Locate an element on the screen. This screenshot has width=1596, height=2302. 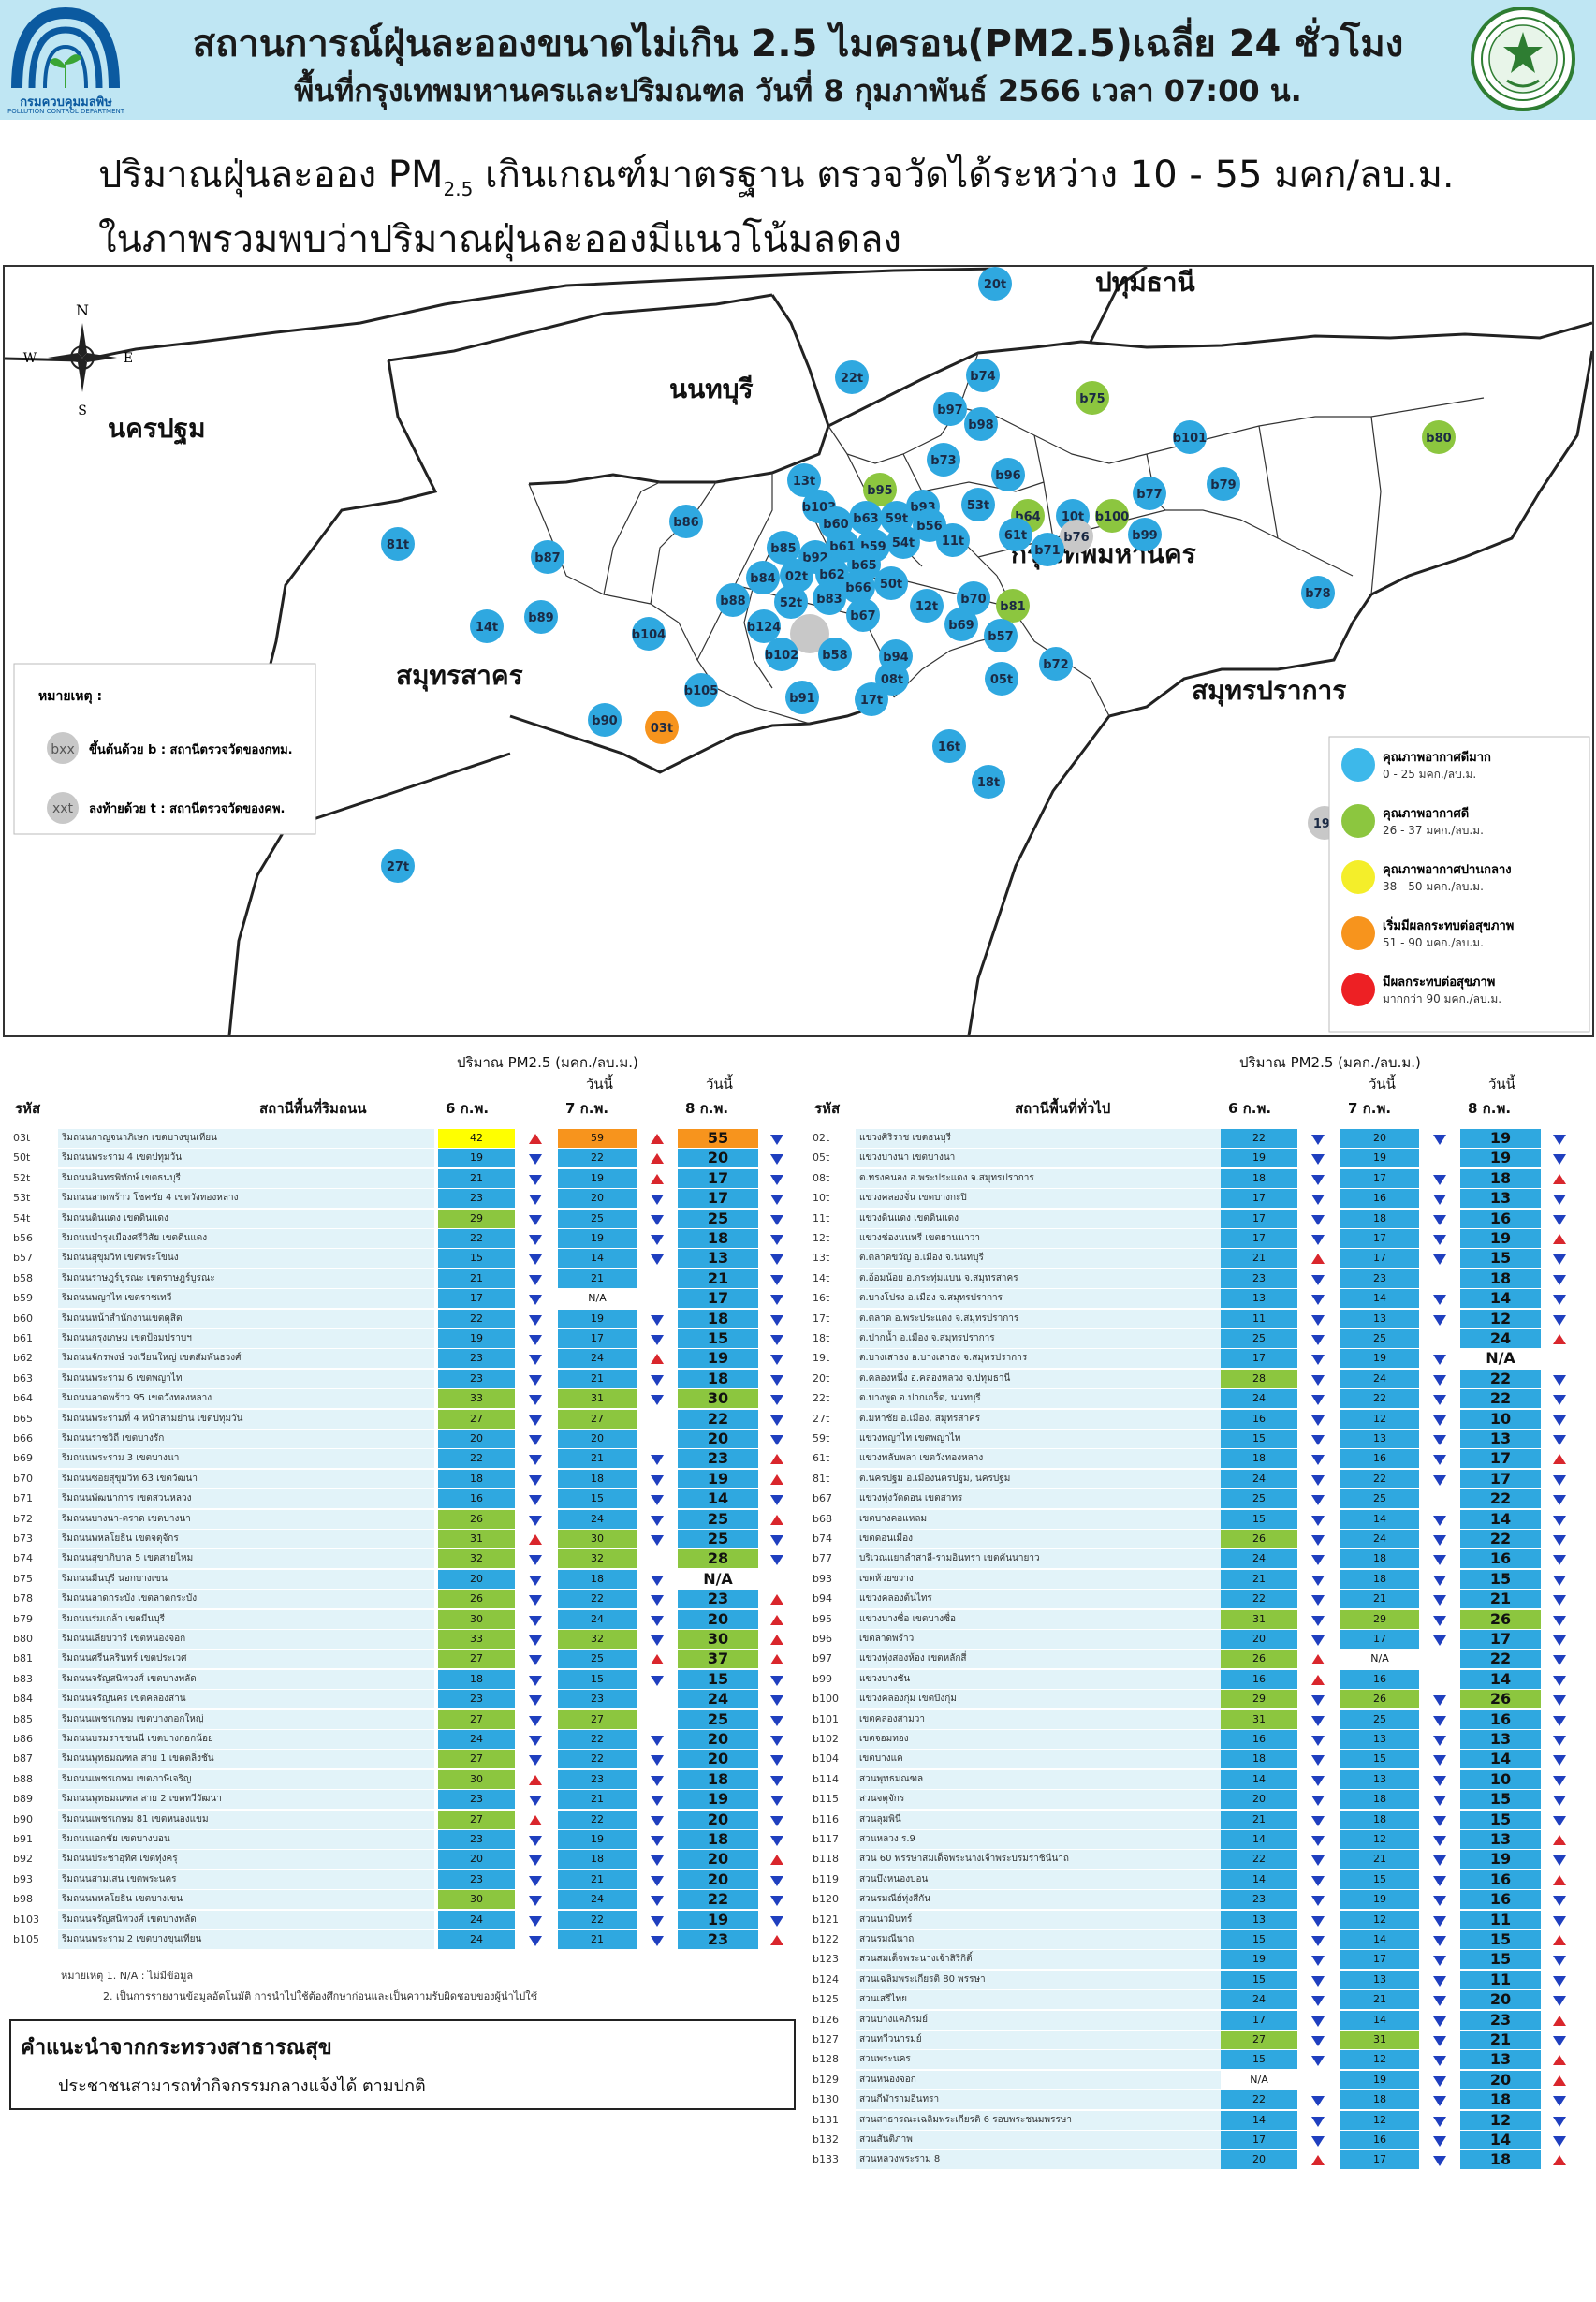
value-feb-8: 14 is located at coordinates (718, 1499).